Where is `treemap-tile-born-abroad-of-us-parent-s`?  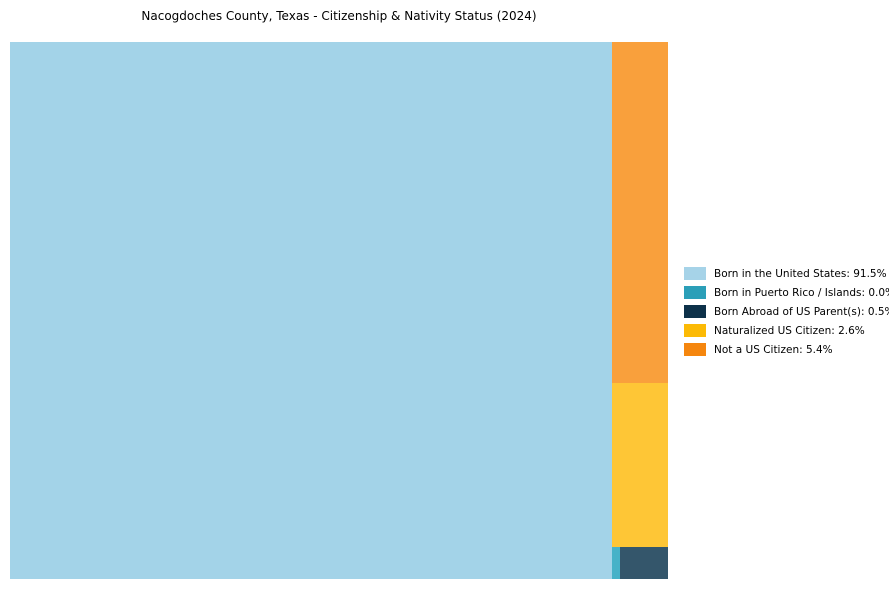 treemap-tile-born-abroad-of-us-parent-s is located at coordinates (644, 563).